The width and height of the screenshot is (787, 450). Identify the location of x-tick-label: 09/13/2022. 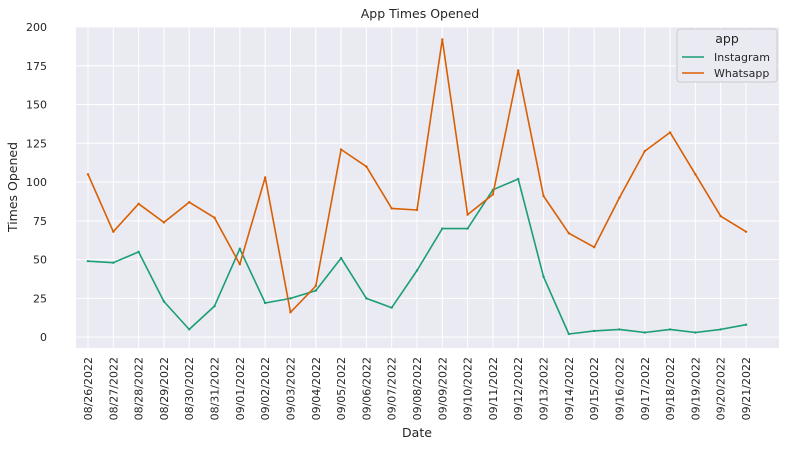
(544, 388).